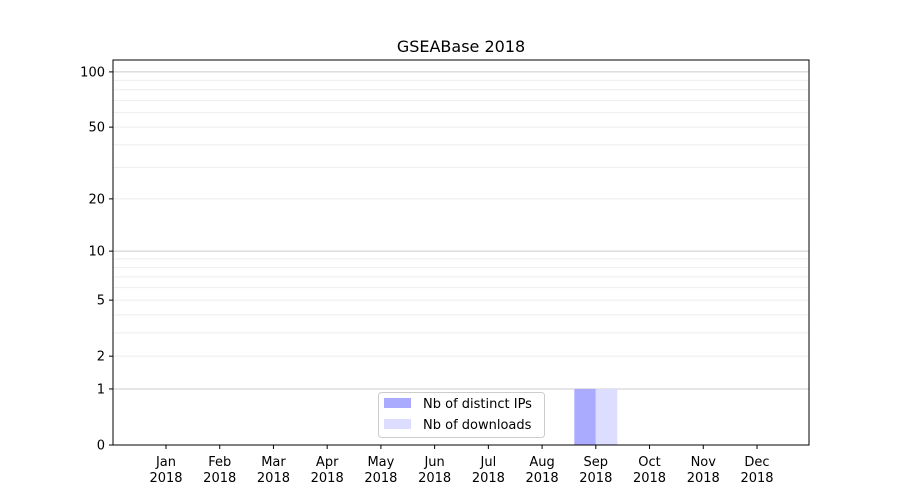  I want to click on x-tick-label: Jan 2018, so click(165, 470).